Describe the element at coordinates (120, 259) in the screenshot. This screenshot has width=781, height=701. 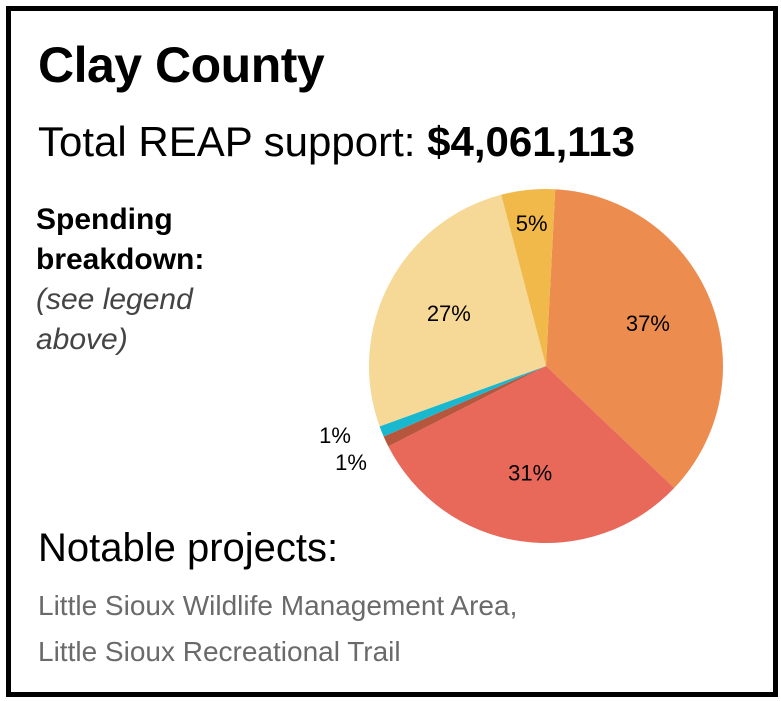
I see `breakdown-heading-line2: breakdown:` at that location.